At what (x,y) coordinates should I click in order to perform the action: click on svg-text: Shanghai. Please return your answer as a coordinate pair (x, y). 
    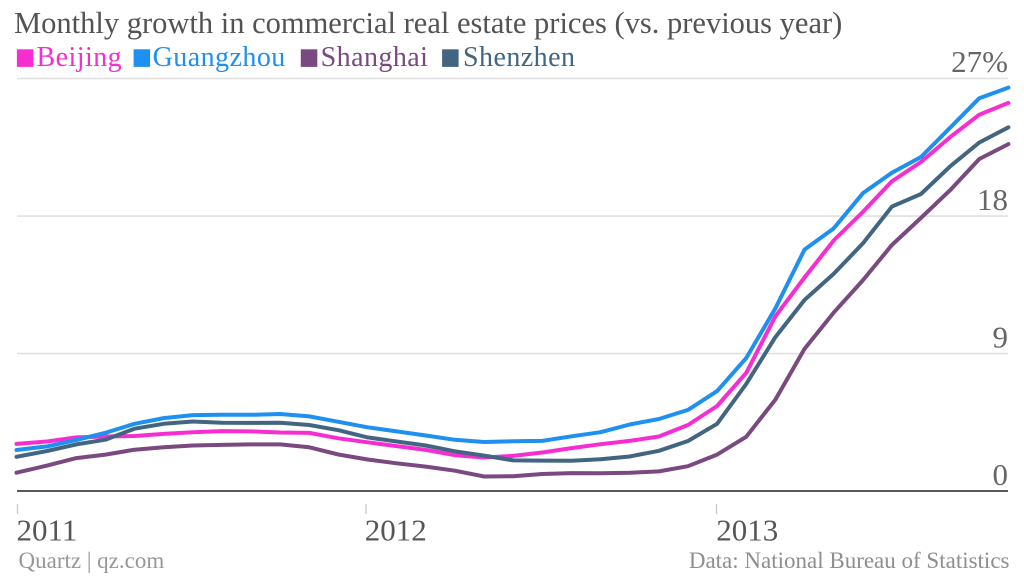
    Looking at the image, I should click on (375, 57).